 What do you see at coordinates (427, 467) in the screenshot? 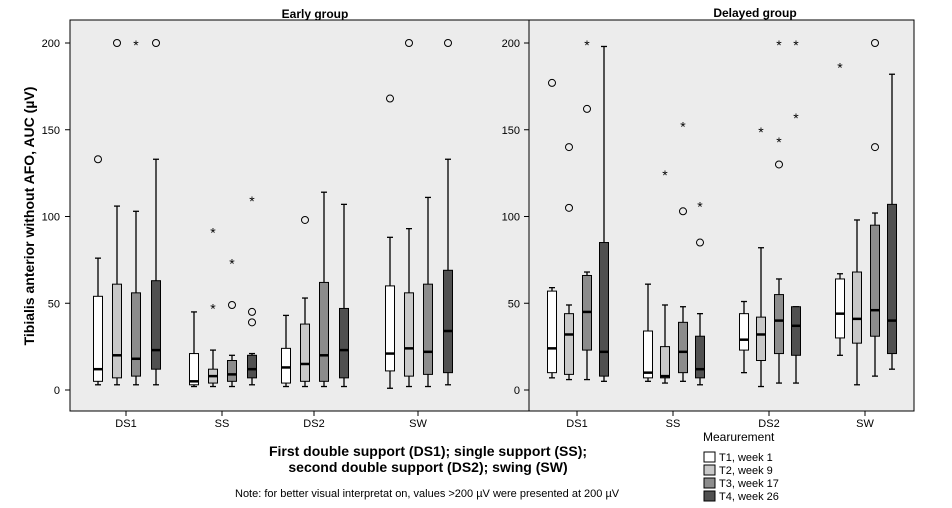
I see `x-axis-label-line2: second double support (DS2); swing (SW)` at bounding box center [427, 467].